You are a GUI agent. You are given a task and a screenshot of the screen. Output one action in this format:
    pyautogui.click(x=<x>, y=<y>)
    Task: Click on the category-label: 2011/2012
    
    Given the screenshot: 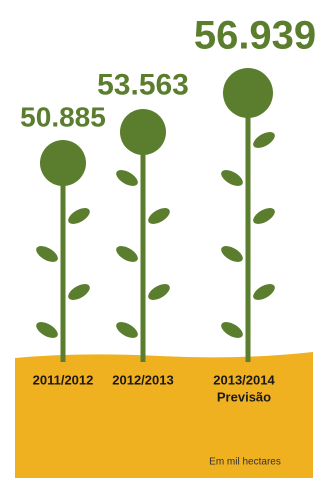 What is the action you would take?
    pyautogui.click(x=63, y=379)
    